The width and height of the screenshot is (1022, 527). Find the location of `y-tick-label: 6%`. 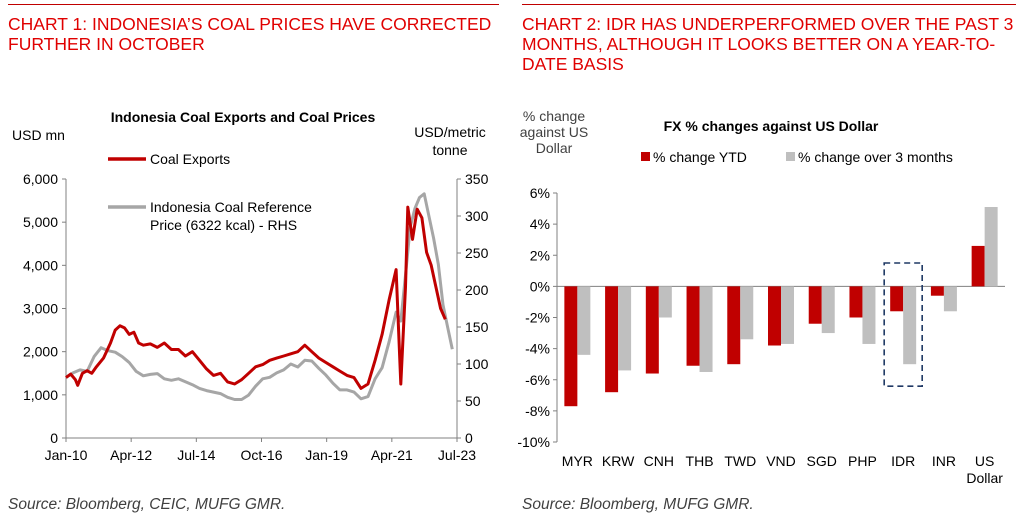

y-tick-label: 6% is located at coordinates (540, 193).